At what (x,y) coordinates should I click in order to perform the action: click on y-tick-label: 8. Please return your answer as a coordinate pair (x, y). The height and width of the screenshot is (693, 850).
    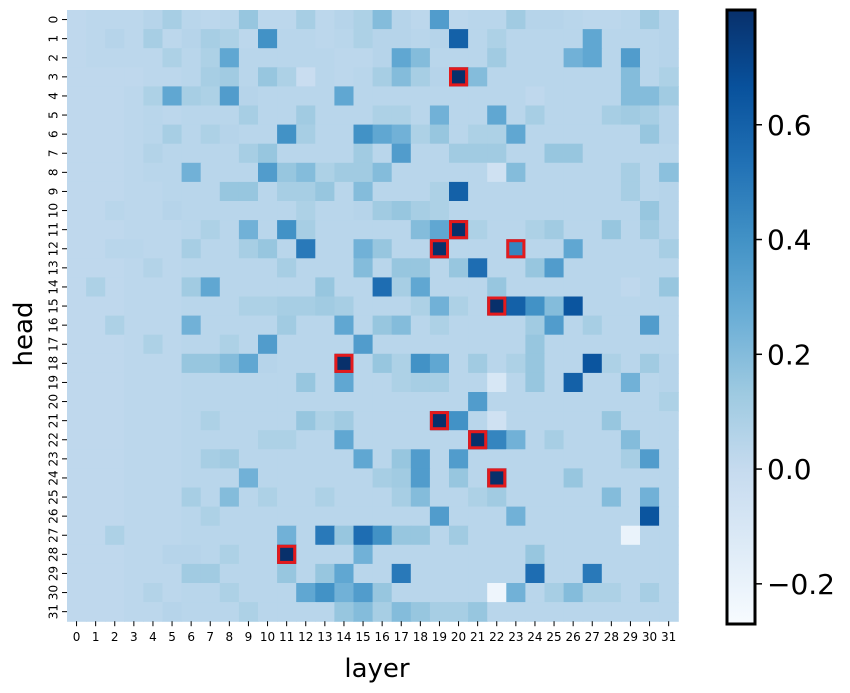
    Looking at the image, I should click on (54, 173).